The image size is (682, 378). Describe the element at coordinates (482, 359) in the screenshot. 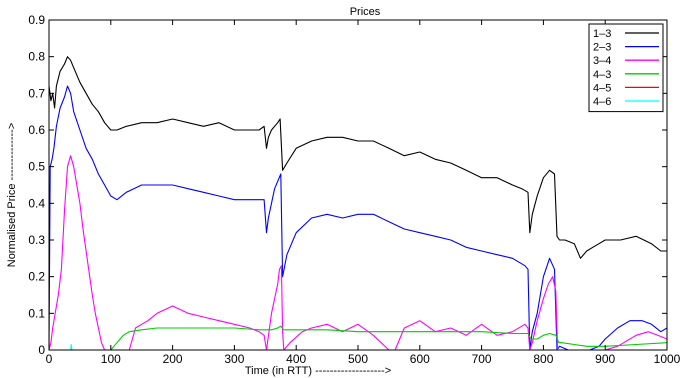

I see `x-tick-label: 700` at that location.